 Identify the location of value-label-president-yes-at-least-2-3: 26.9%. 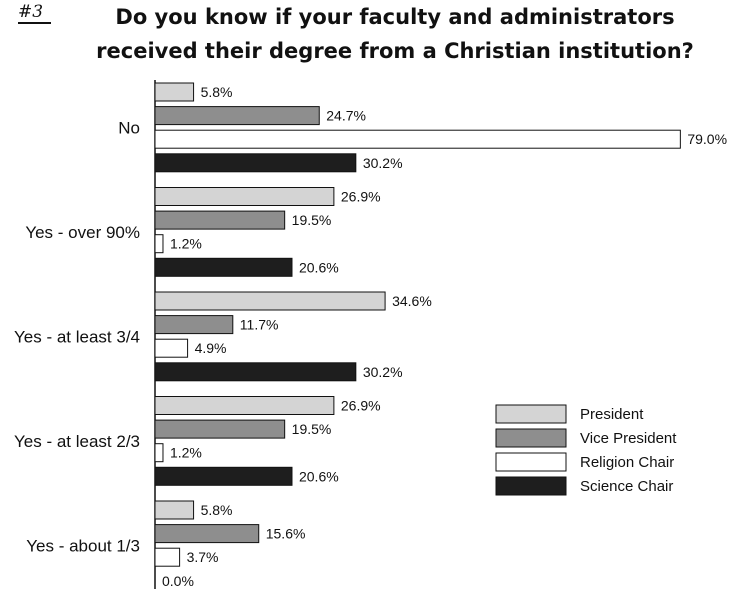
(361, 406).